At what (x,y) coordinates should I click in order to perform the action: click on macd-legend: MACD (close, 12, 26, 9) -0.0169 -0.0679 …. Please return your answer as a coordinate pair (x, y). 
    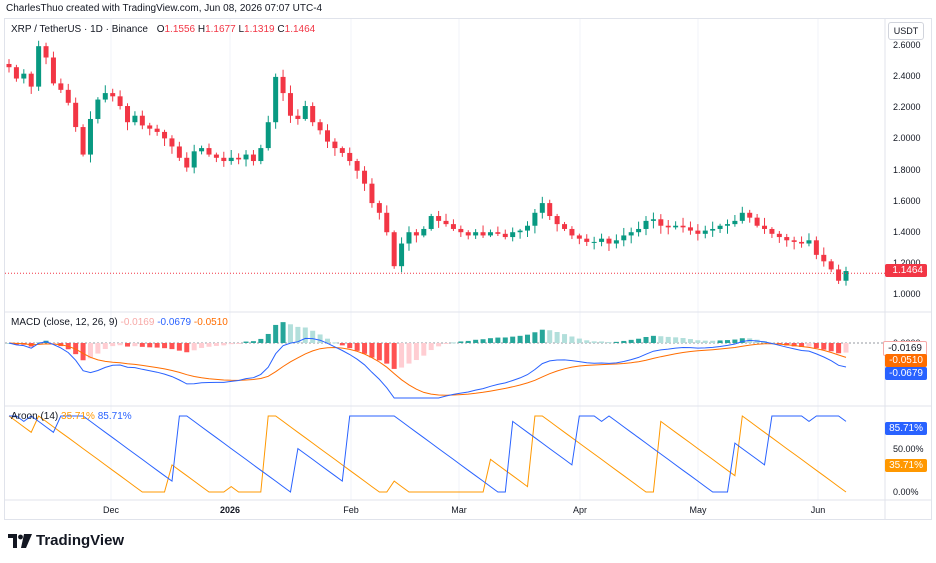
    Looking at the image, I should click on (119, 322).